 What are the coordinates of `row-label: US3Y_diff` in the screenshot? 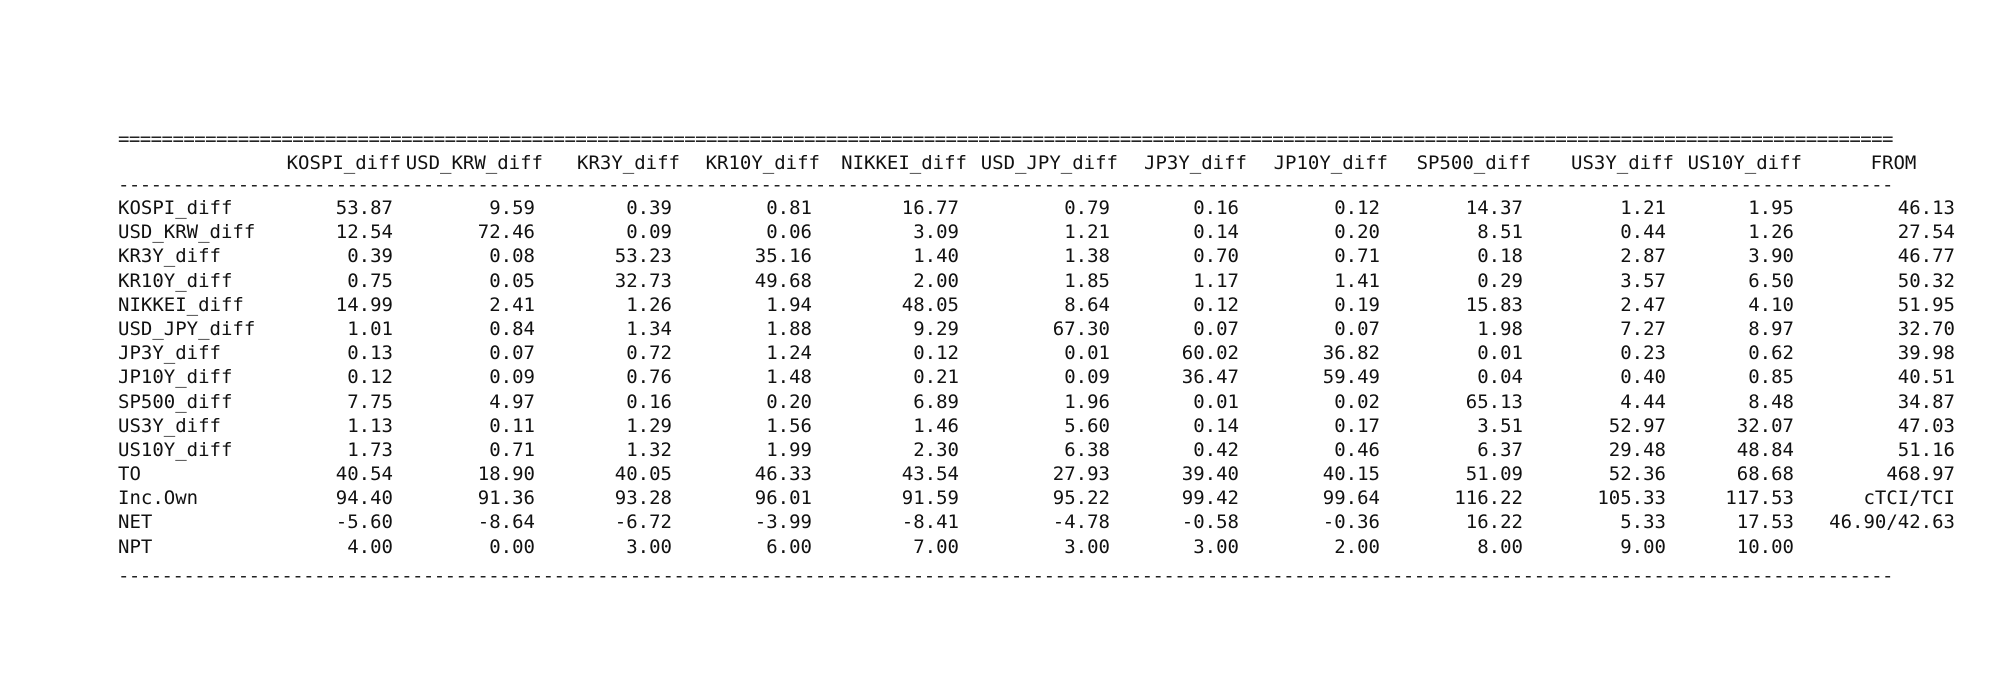 It's located at (169, 425).